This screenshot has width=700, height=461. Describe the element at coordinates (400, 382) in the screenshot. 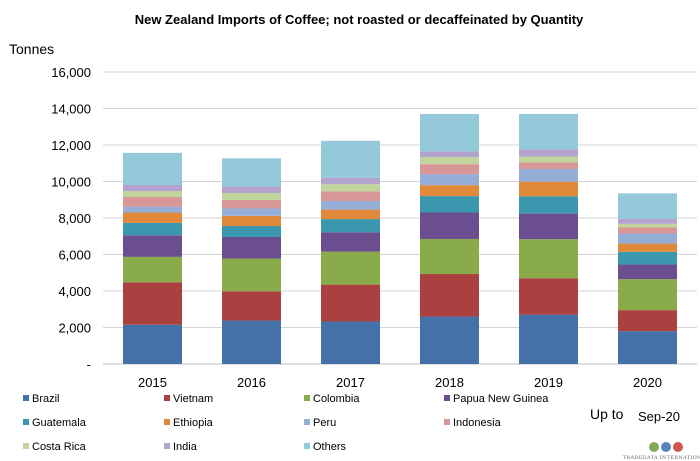

I see `x-axis-ticks: 2015 2016 2017 2018 2019 2020` at that location.